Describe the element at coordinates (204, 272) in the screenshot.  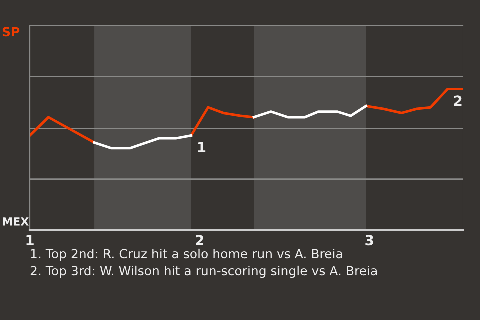
I see `text: 2. Top 3rd: W. Wilson hit a run-scoring single vs A. Breia` at that location.